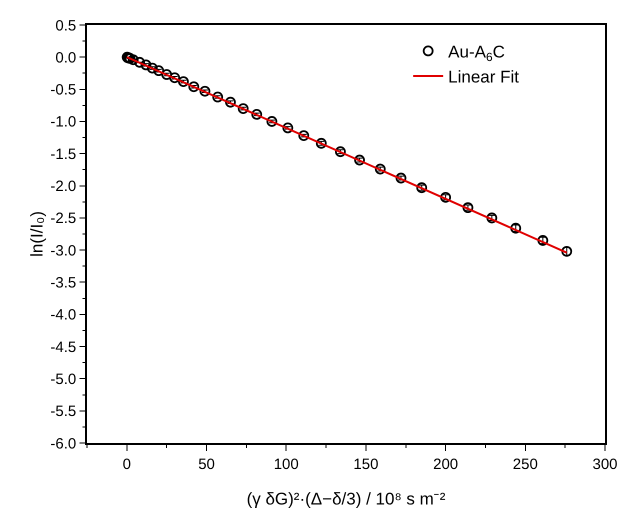 The width and height of the screenshot is (630, 514). What do you see at coordinates (445, 464) in the screenshot?
I see `x-tick-label: 200` at bounding box center [445, 464].